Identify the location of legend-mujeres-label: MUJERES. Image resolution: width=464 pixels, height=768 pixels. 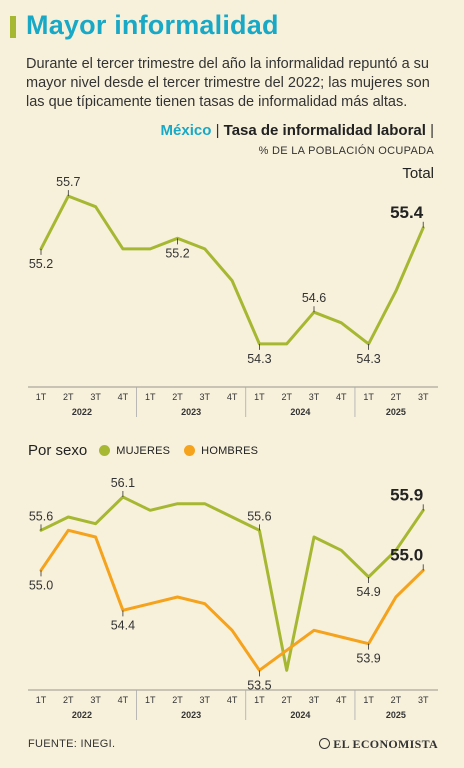
(143, 450).